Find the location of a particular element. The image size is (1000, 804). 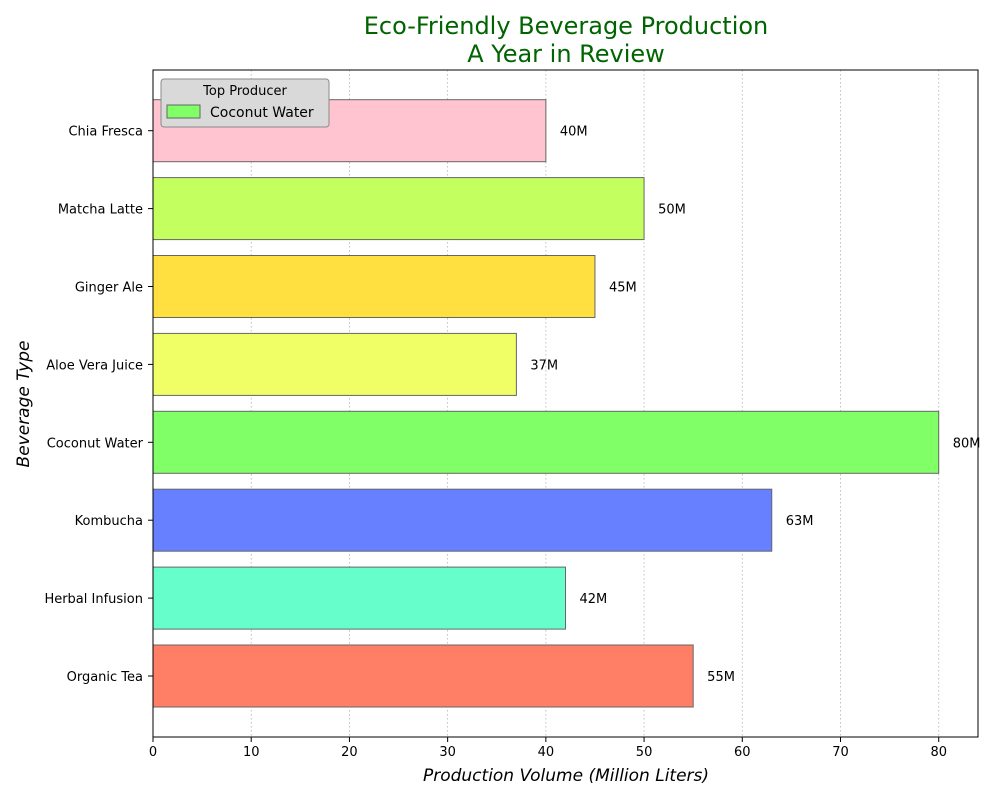

x-axis-label: Production Volume (Million Liters) is located at coordinates (566, 776).